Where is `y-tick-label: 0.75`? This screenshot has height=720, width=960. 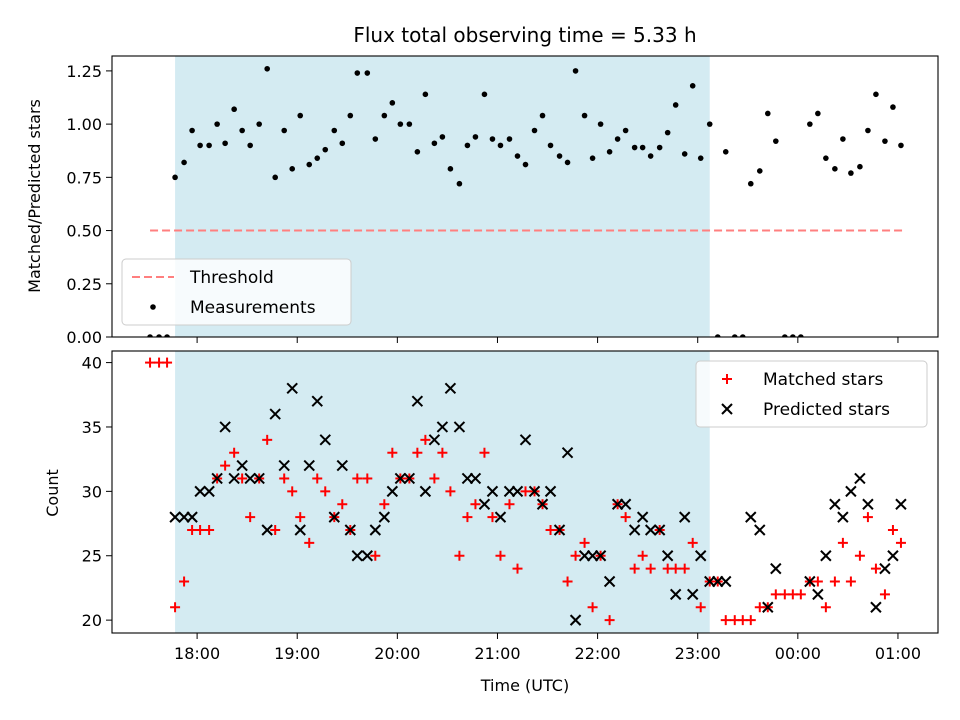 y-tick-label: 0.75 is located at coordinates (84, 177).